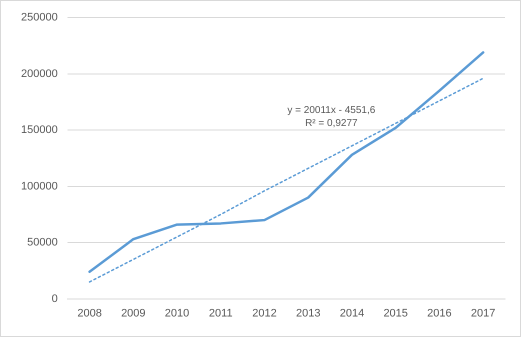 This screenshot has width=521, height=337. Describe the element at coordinates (395, 313) in the screenshot. I see `x-tick-label: 2015` at that location.